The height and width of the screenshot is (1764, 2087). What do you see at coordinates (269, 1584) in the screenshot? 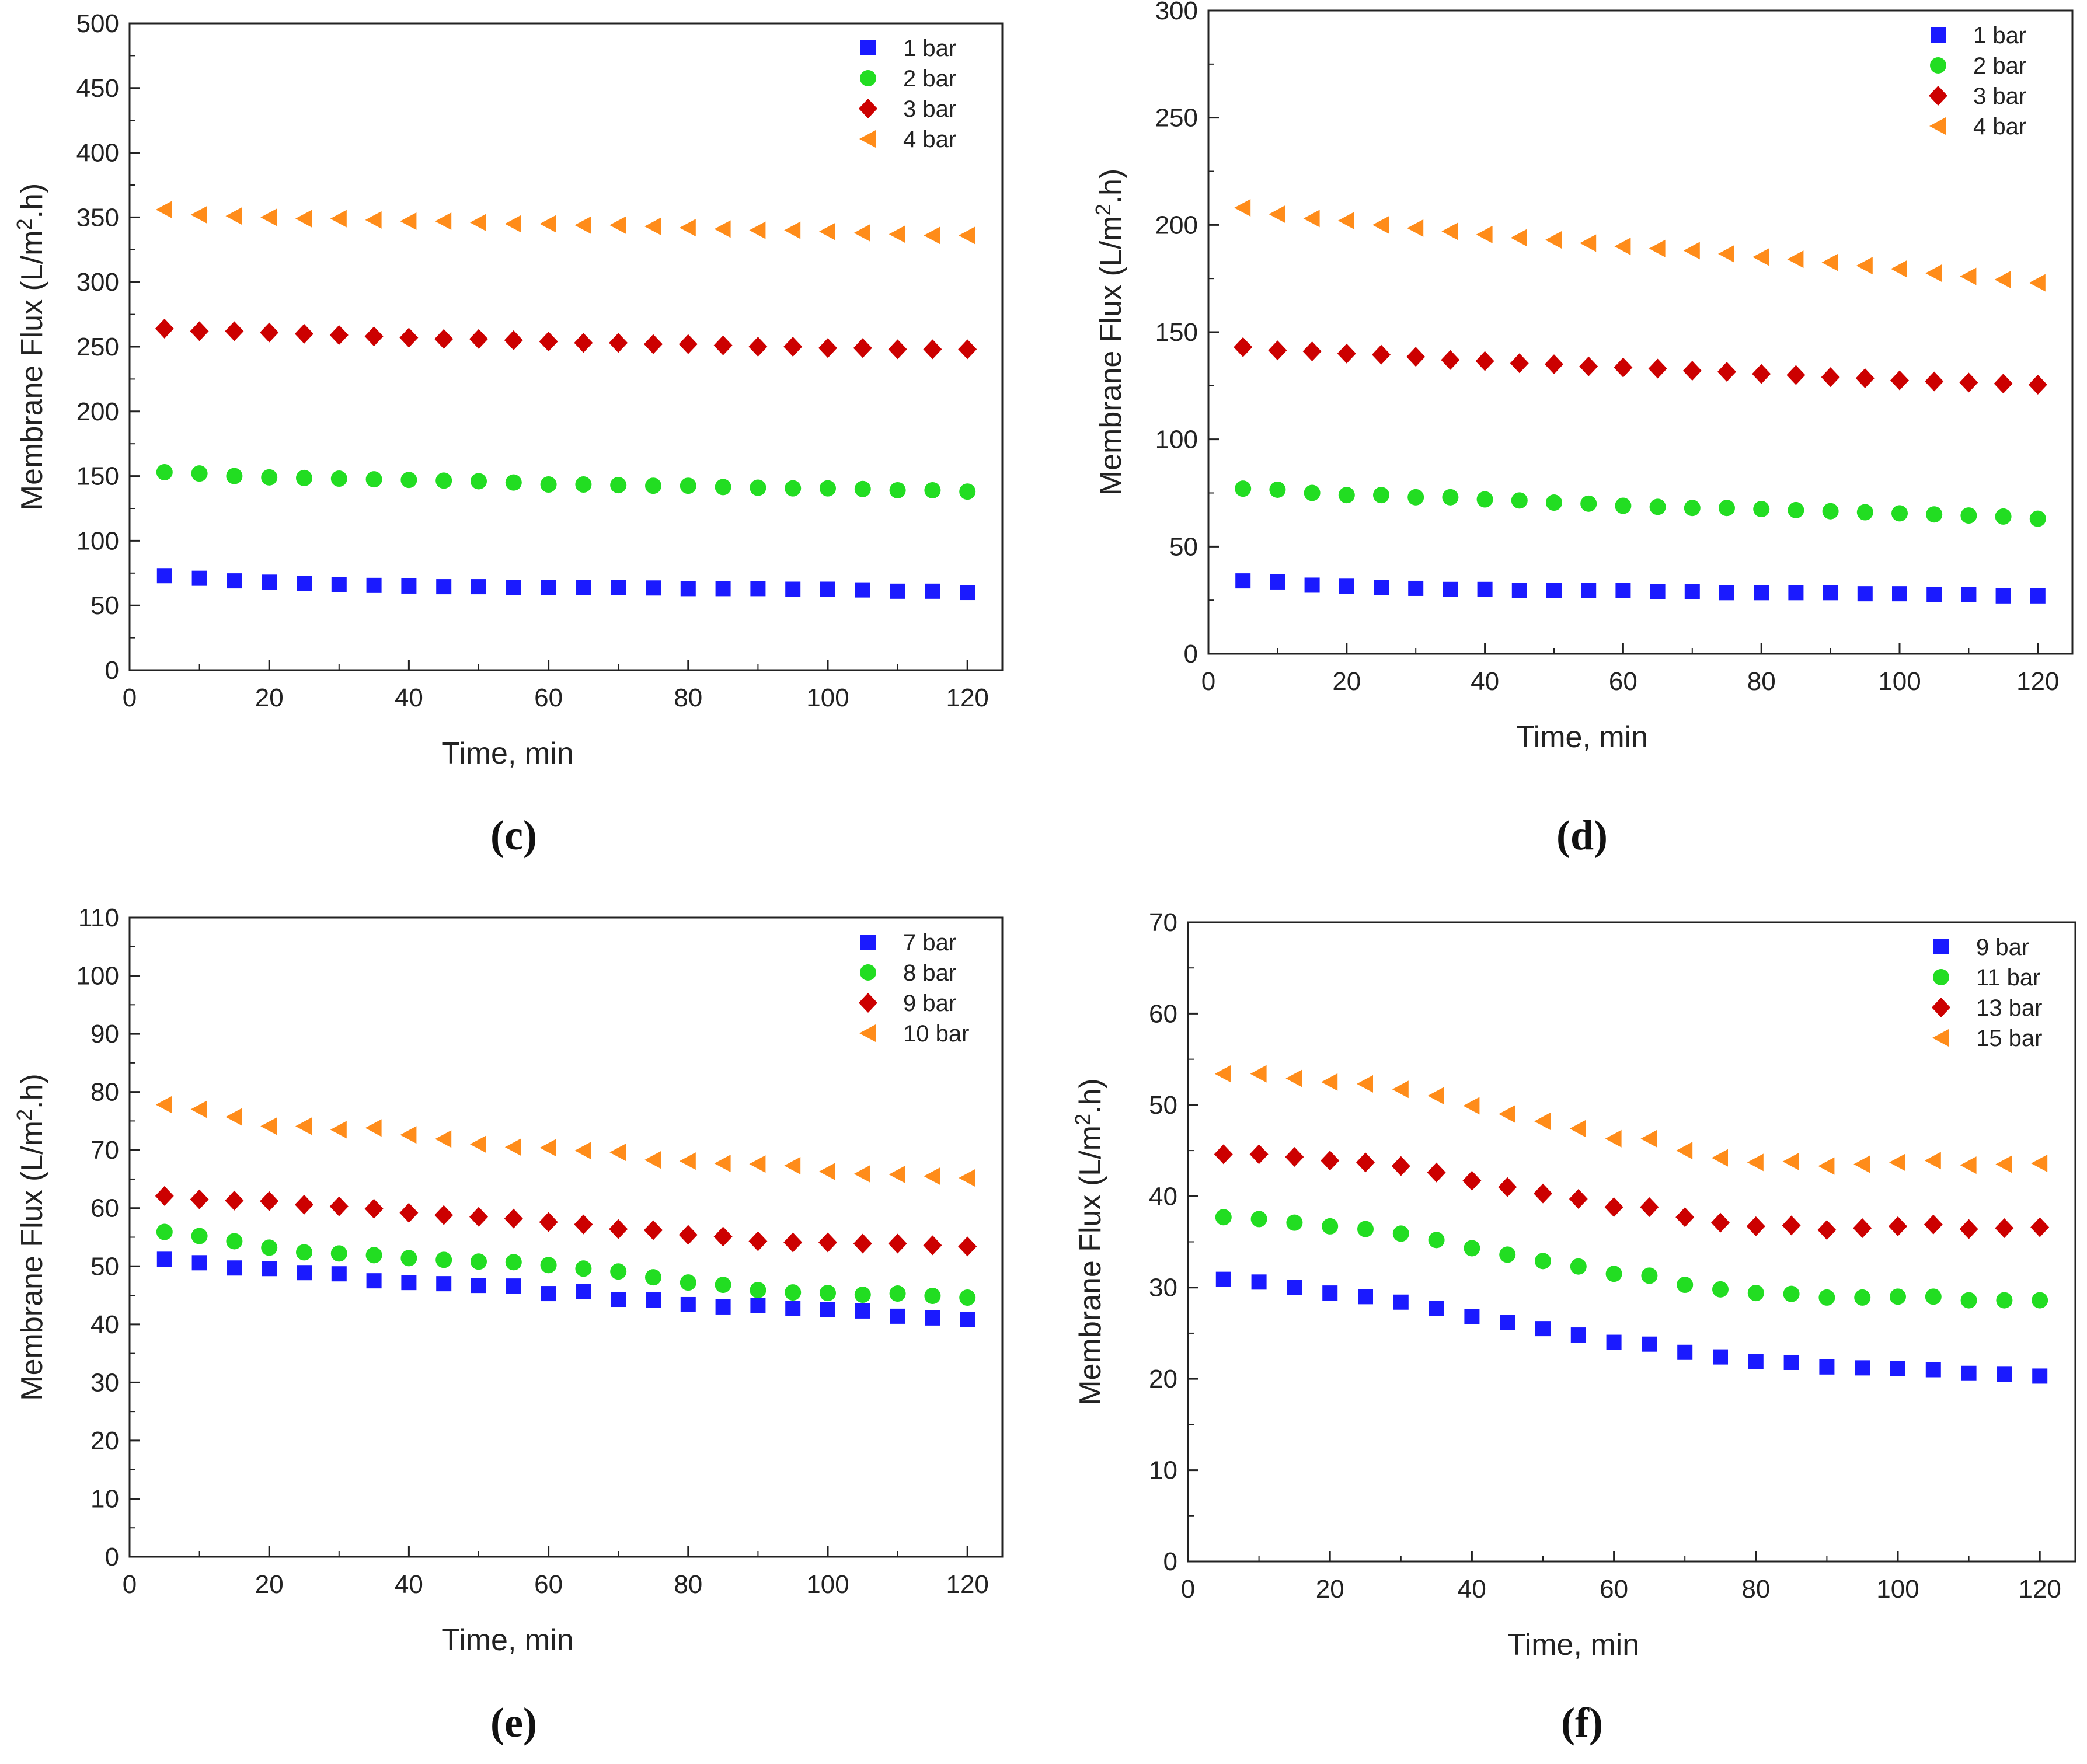
I see `x-tick-label: 20` at bounding box center [269, 1584].